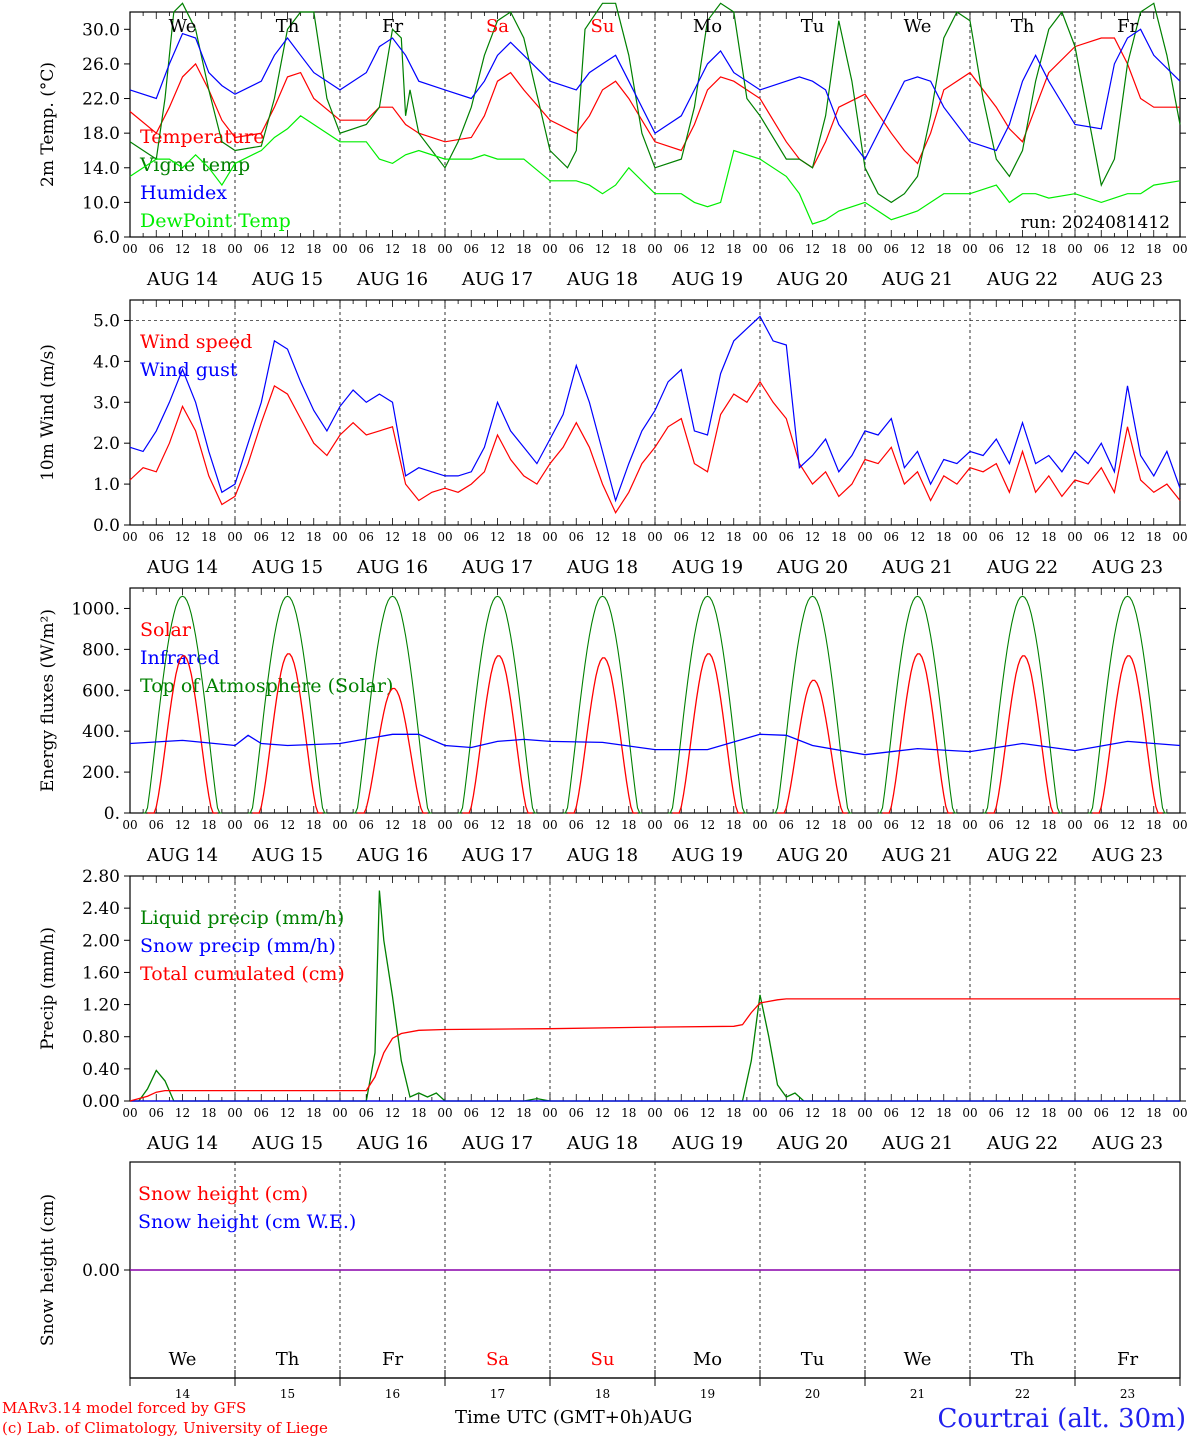 Image resolution: width=1194 pixels, height=1440 pixels. I want to click on y-tick-label: 600., so click(101, 691).